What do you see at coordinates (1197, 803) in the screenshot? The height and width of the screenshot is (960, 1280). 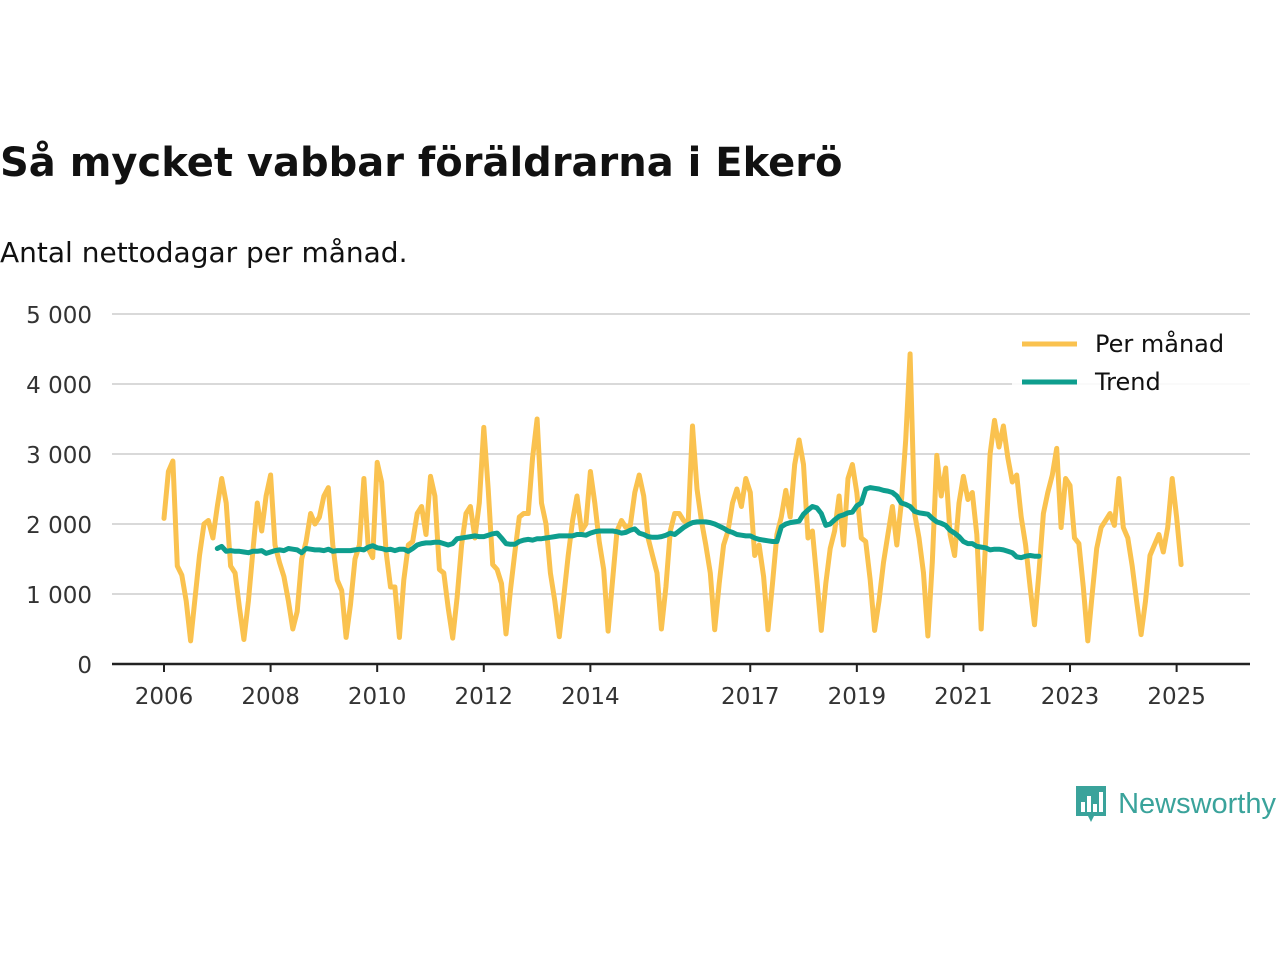 I see `brand-name: Newsworthy` at bounding box center [1197, 803].